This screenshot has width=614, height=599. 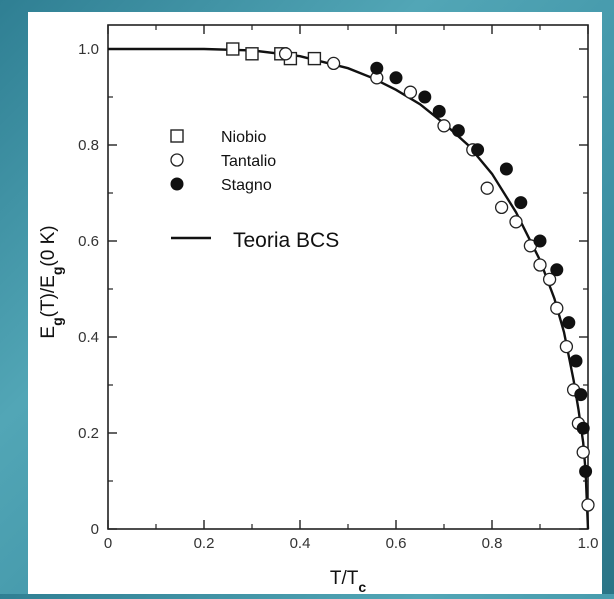 What do you see at coordinates (88, 49) in the screenshot?
I see `y-tick-label: 1.0` at bounding box center [88, 49].